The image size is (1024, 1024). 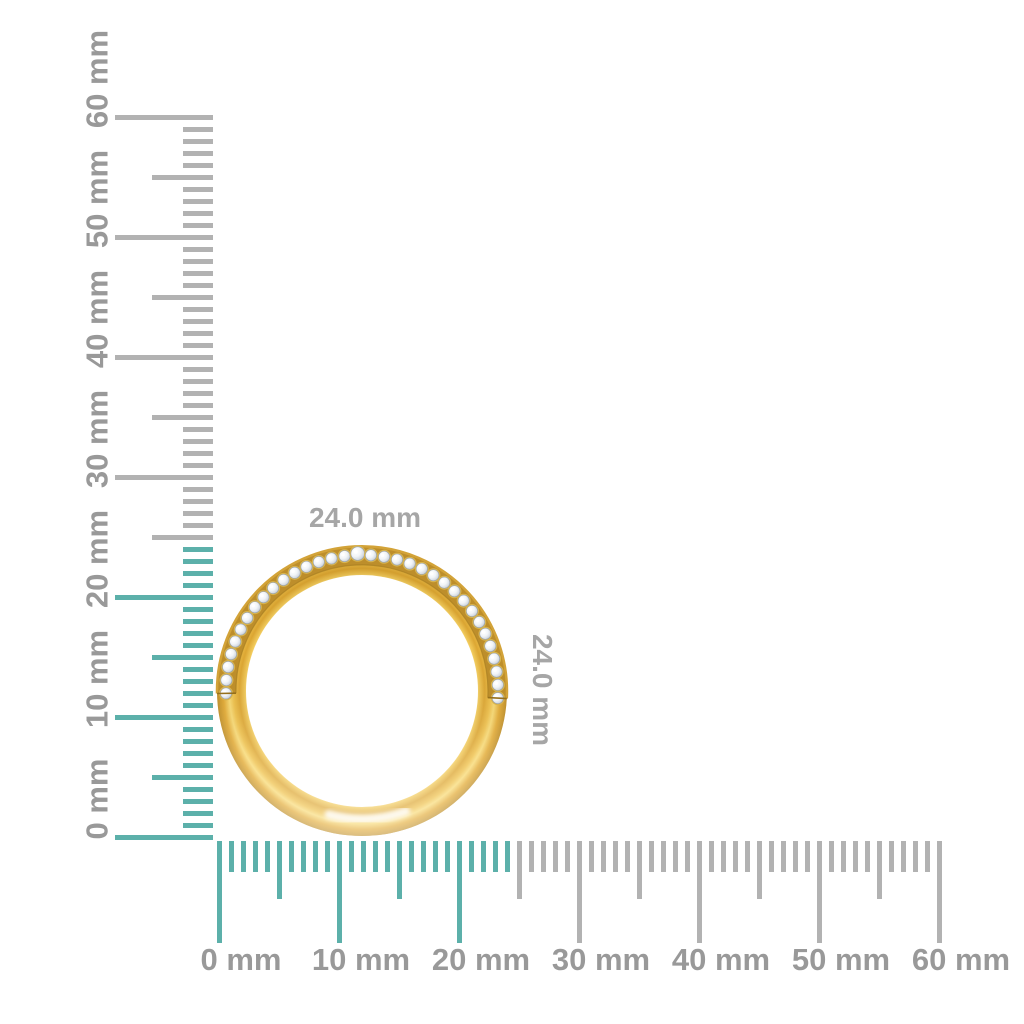 What do you see at coordinates (241, 959) in the screenshot?
I see `horizontal-ruler-label: 0 mm` at bounding box center [241, 959].